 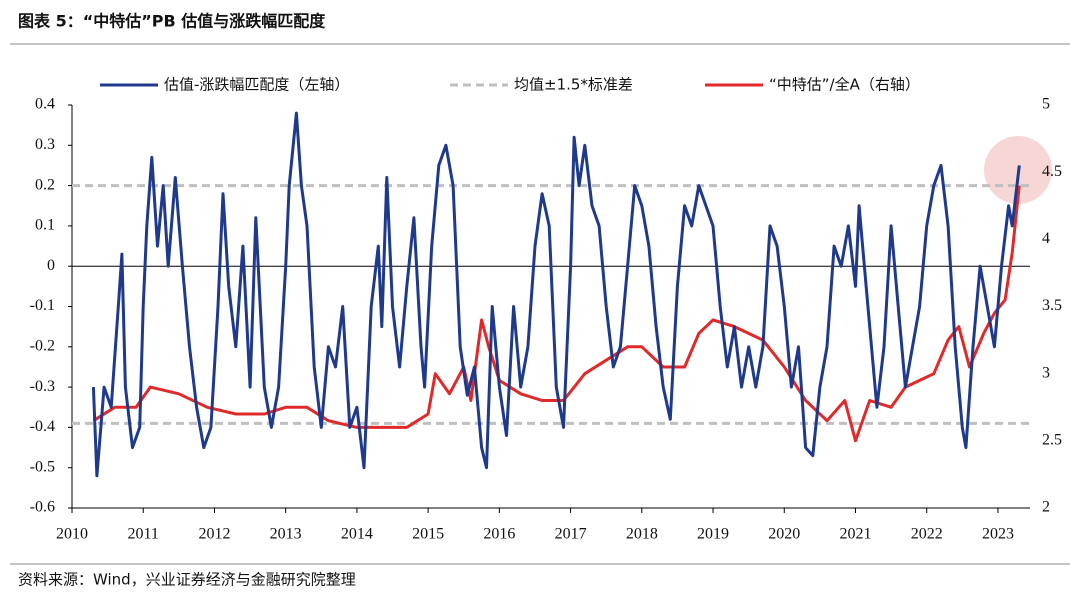 I want to click on y2-tick-label: 4, so click(x=1046, y=238).